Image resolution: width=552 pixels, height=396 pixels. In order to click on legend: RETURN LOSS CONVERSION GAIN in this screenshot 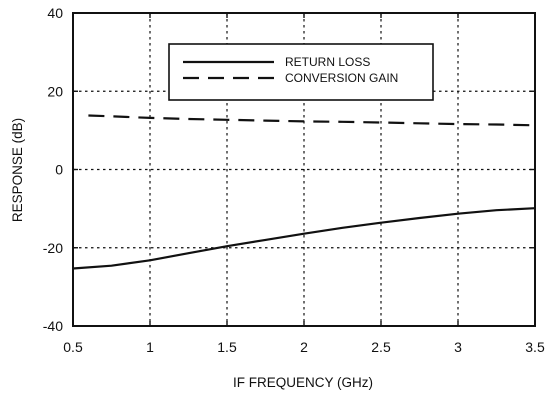, I will do `click(301, 72)`.